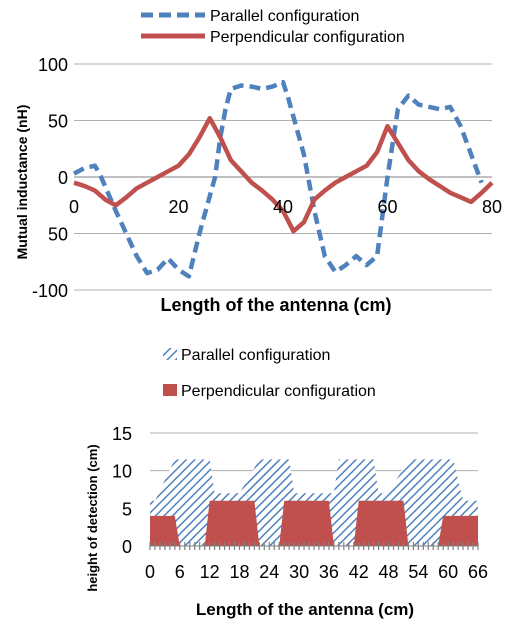  Describe the element at coordinates (283, 207) in the screenshot. I see `top-x-tick-label: 40` at that location.